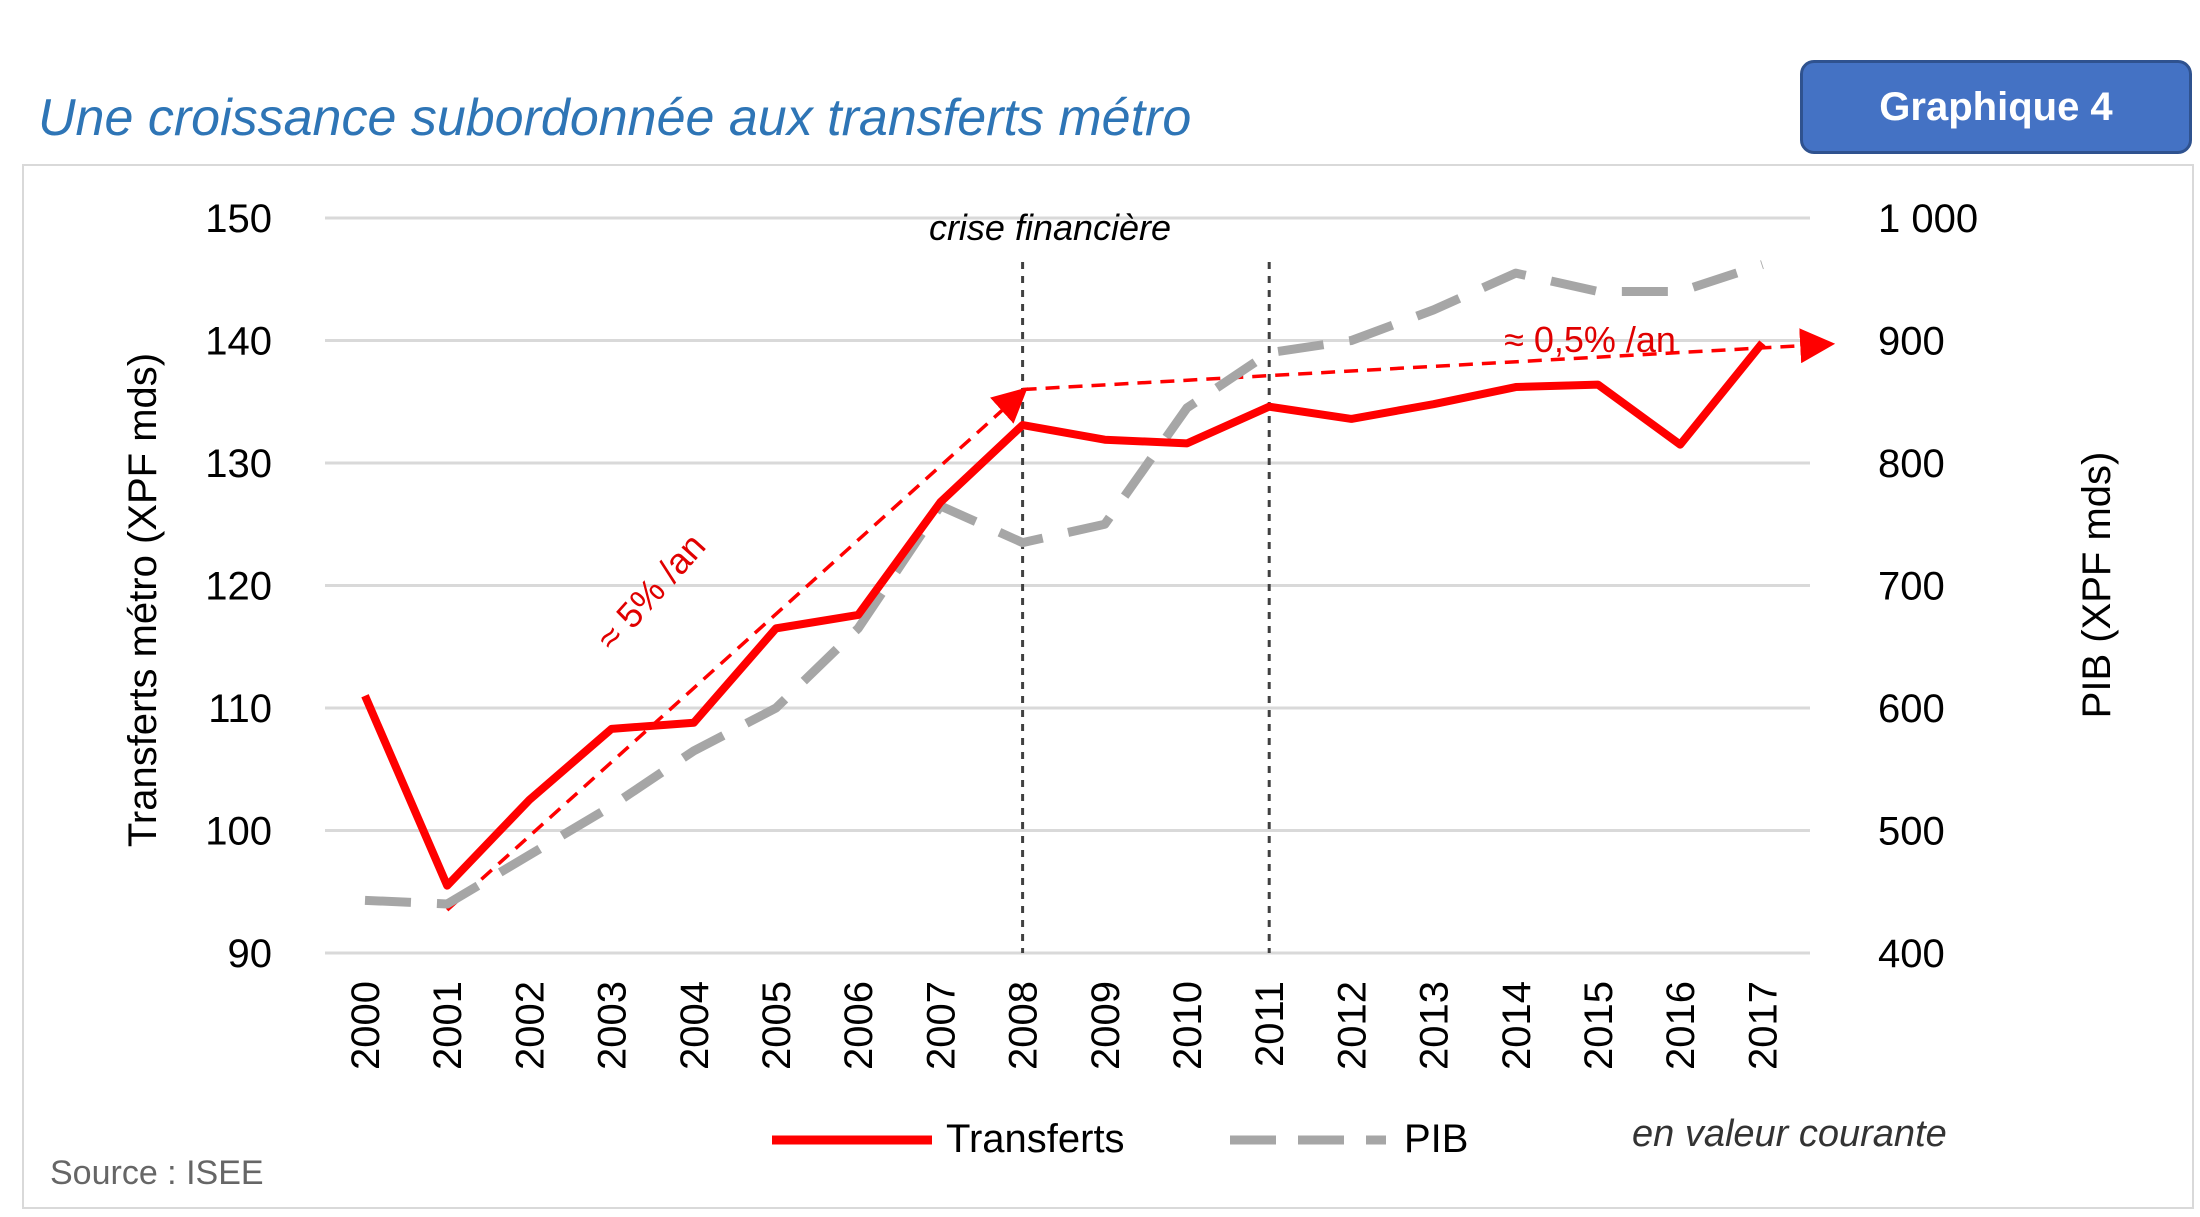 The height and width of the screenshot is (1217, 2200). I want to click on y-left-tick-label: 100, so click(238, 832).